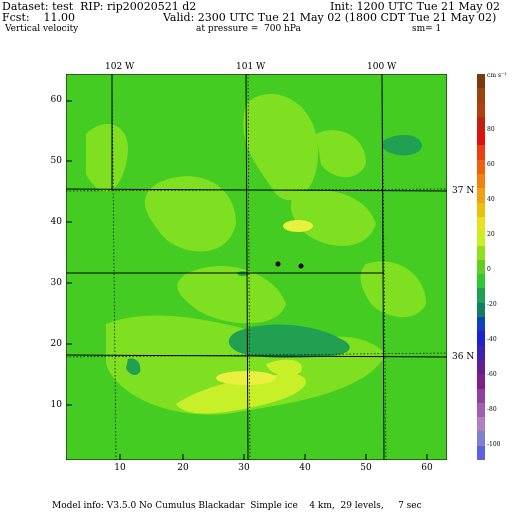 This screenshot has width=512, height=512. What do you see at coordinates (39, 17) in the screenshot?
I see `forecast-hour-label: Fcst: 11.00` at bounding box center [39, 17].